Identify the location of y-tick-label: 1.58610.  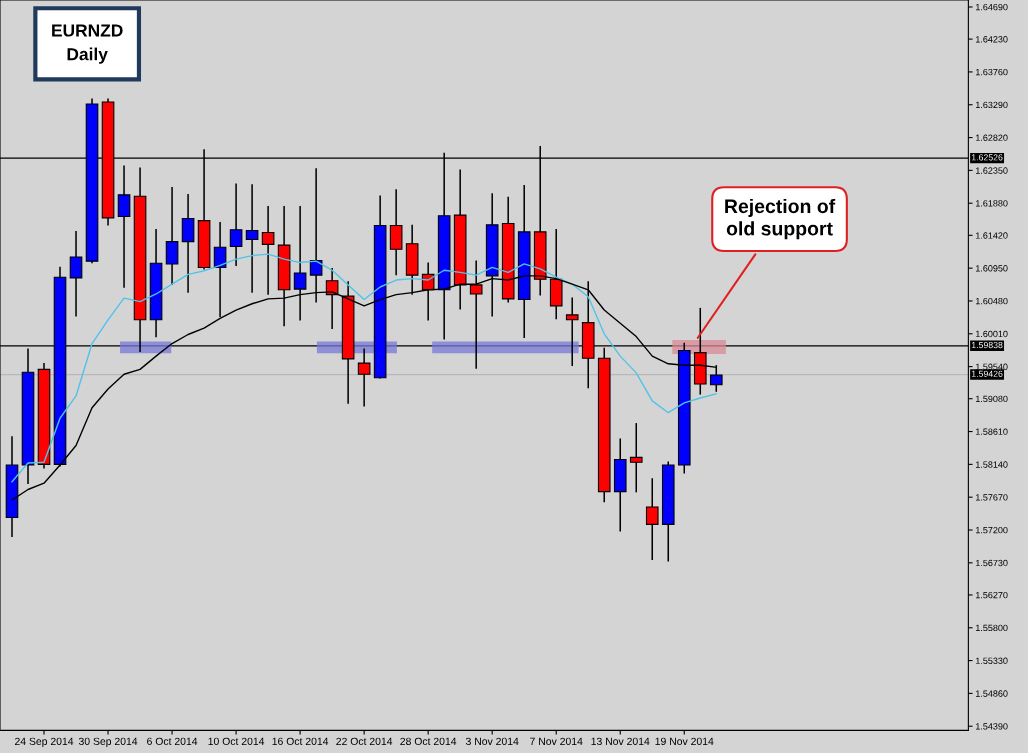
(992, 431).